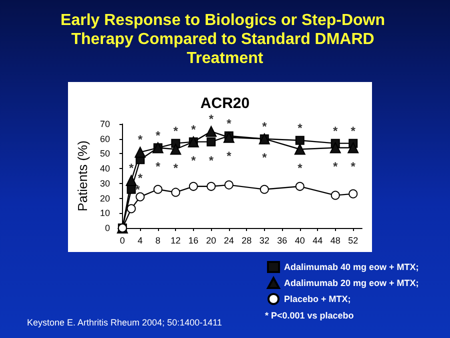  Describe the element at coordinates (105, 169) in the screenshot. I see `y-tick-label: 40` at that location.